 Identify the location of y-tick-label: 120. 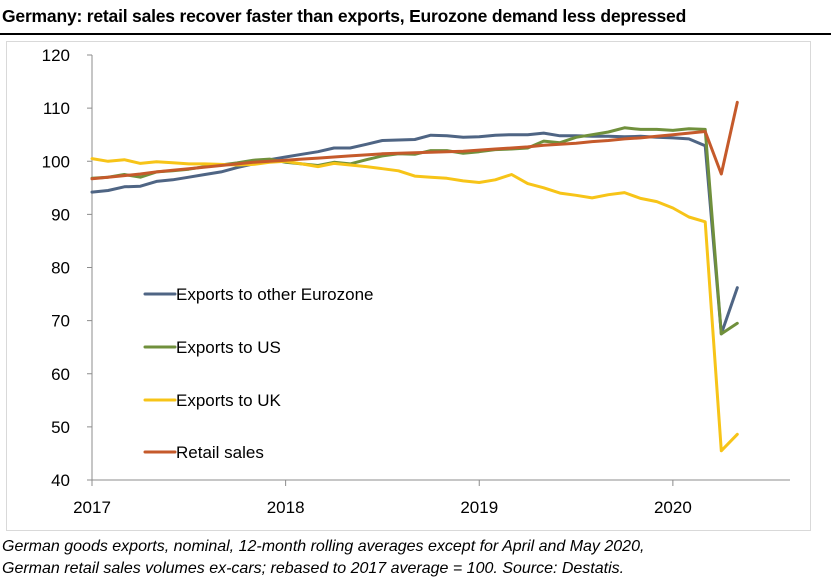
(56, 55).